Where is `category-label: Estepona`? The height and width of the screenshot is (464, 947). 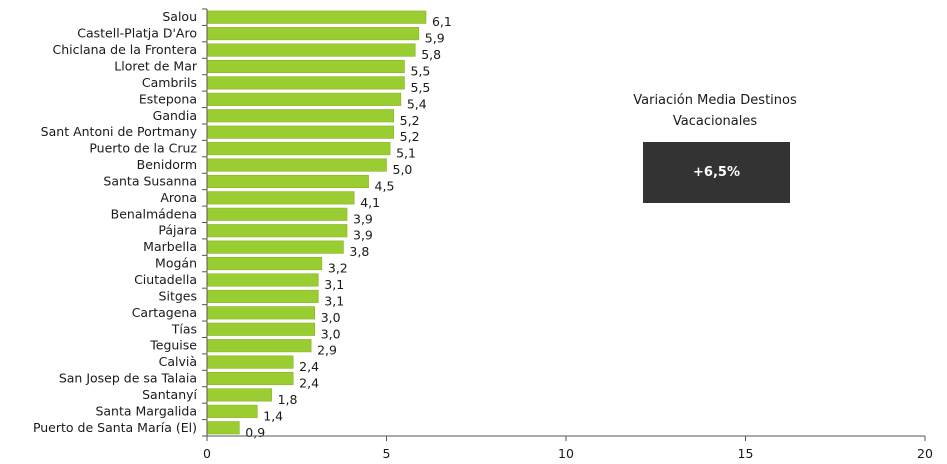 category-label: Estepona is located at coordinates (168, 98).